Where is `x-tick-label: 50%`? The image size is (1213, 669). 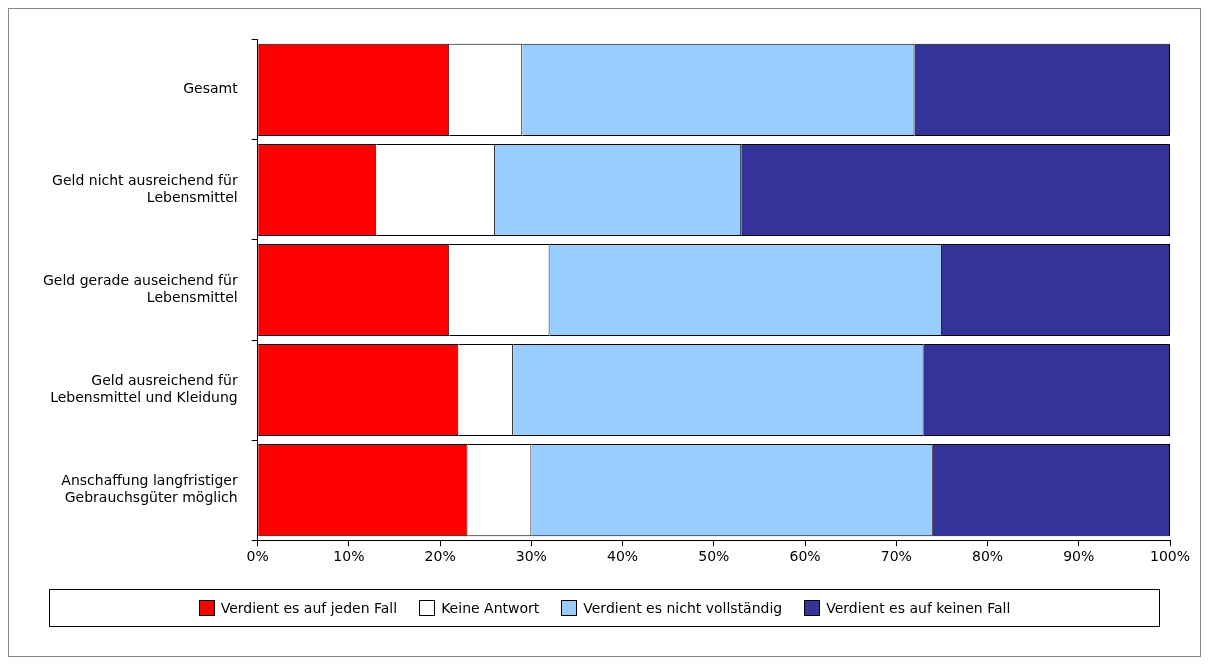 x-tick-label: 50% is located at coordinates (714, 556).